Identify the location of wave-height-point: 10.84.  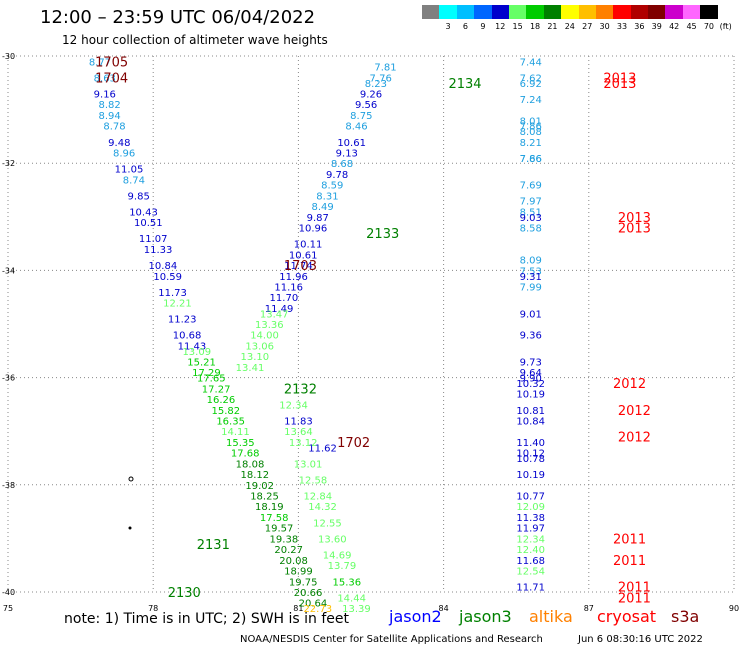
(163, 266).